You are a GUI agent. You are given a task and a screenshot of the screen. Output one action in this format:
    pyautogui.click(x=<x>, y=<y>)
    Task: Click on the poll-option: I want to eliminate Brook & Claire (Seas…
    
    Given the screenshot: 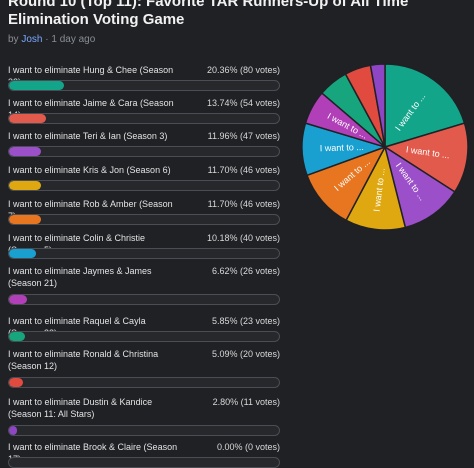 What is the action you would take?
    pyautogui.click(x=144, y=454)
    